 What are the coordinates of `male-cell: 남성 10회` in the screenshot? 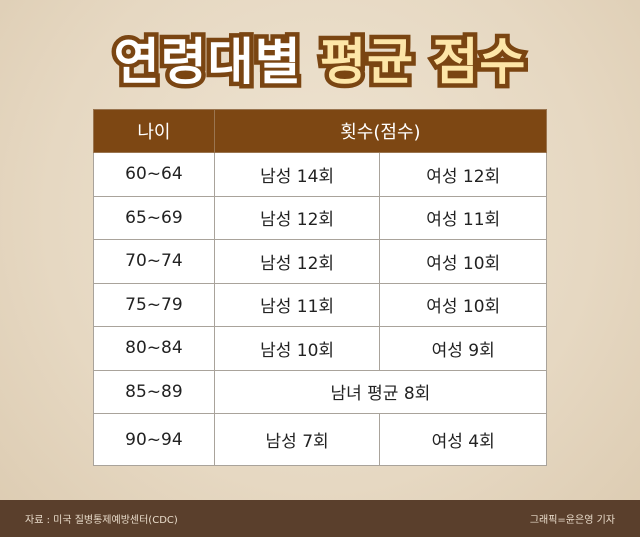 It's located at (297, 348).